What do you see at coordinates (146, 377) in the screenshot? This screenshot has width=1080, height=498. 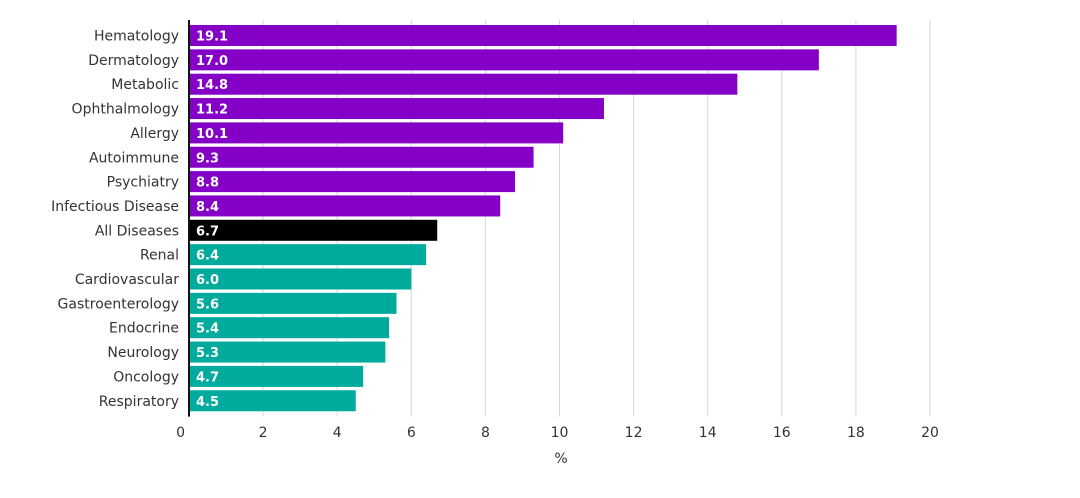 I see `category-label: Oncology` at bounding box center [146, 377].